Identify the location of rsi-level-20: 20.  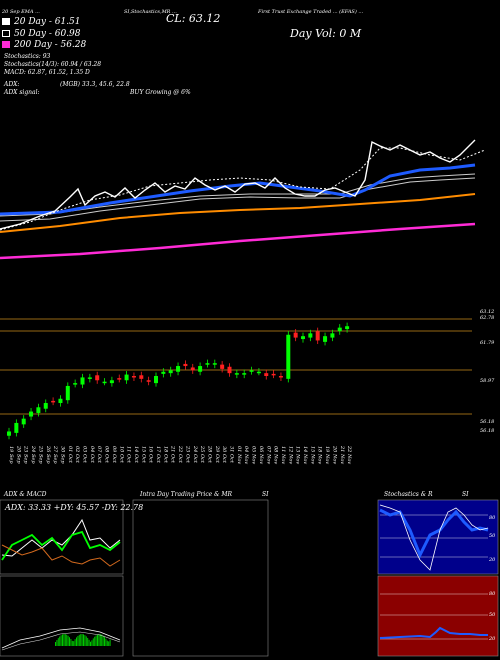
(492, 639).